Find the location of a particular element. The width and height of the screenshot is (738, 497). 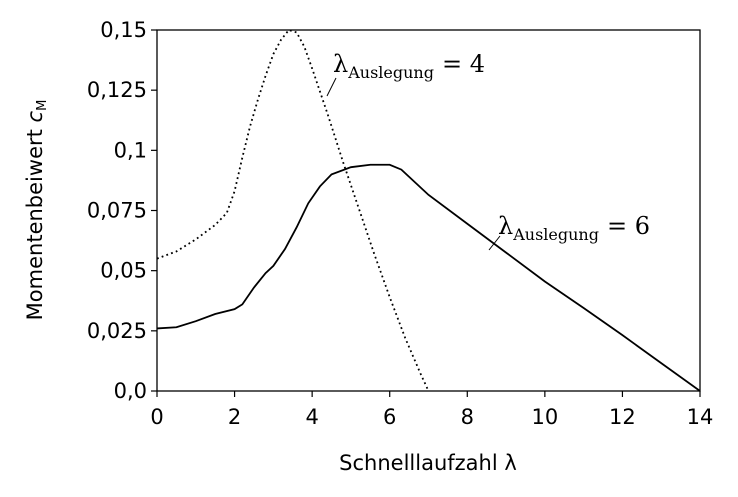

x-tick-label: 2 is located at coordinates (234, 417).